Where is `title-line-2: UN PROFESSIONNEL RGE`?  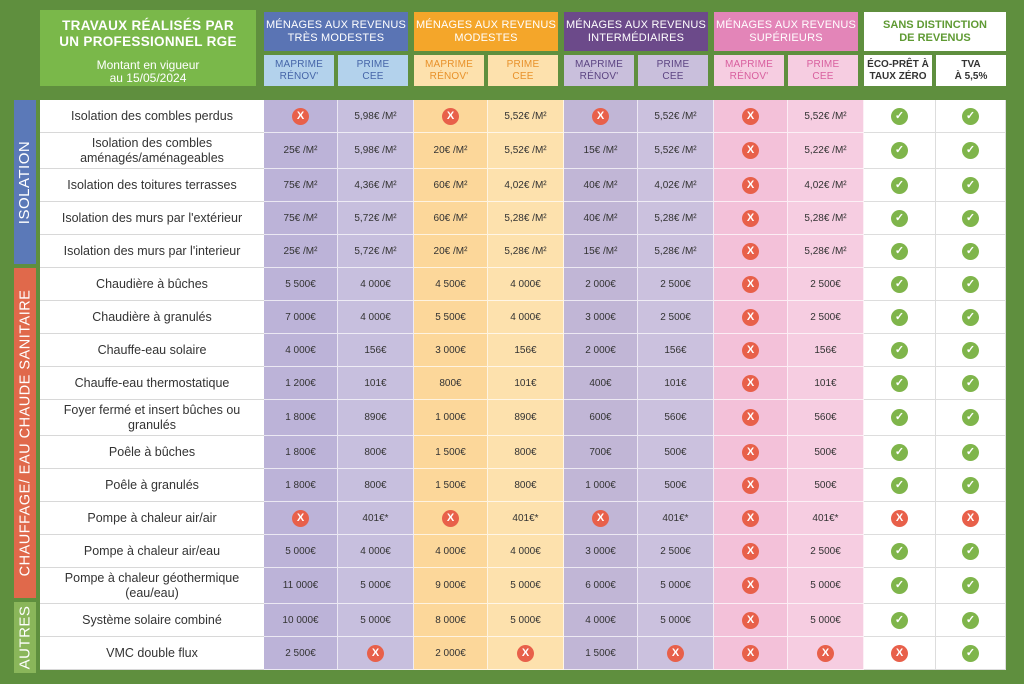
title-line-2: UN PROFESSIONNEL RGE is located at coordinates (148, 41).